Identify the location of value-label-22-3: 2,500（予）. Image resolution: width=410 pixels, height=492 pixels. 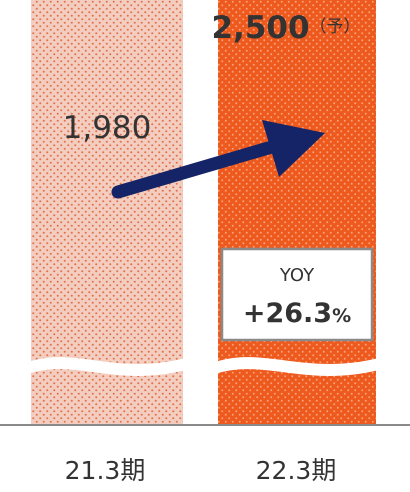
(285, 28).